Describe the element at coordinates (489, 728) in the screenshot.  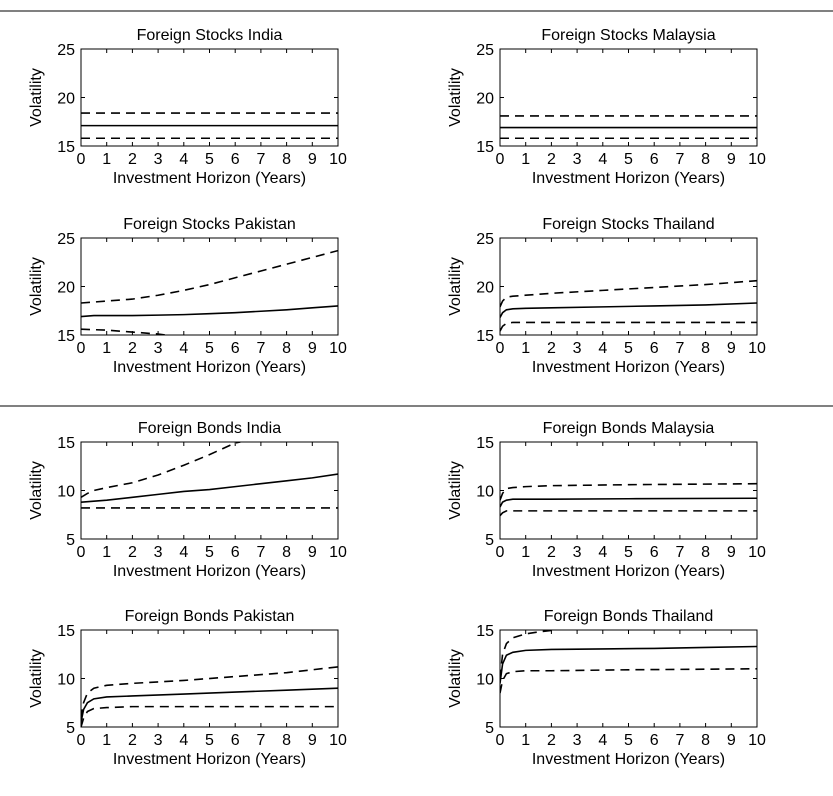
I see `y-tick-label: 5` at that location.